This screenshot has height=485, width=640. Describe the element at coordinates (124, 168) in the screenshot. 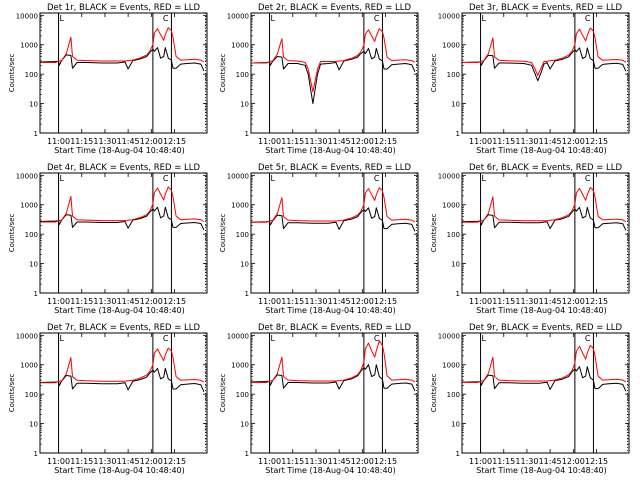

I see `panel-title: Det 4r, BLACK = Events, RED = LLD` at that location.